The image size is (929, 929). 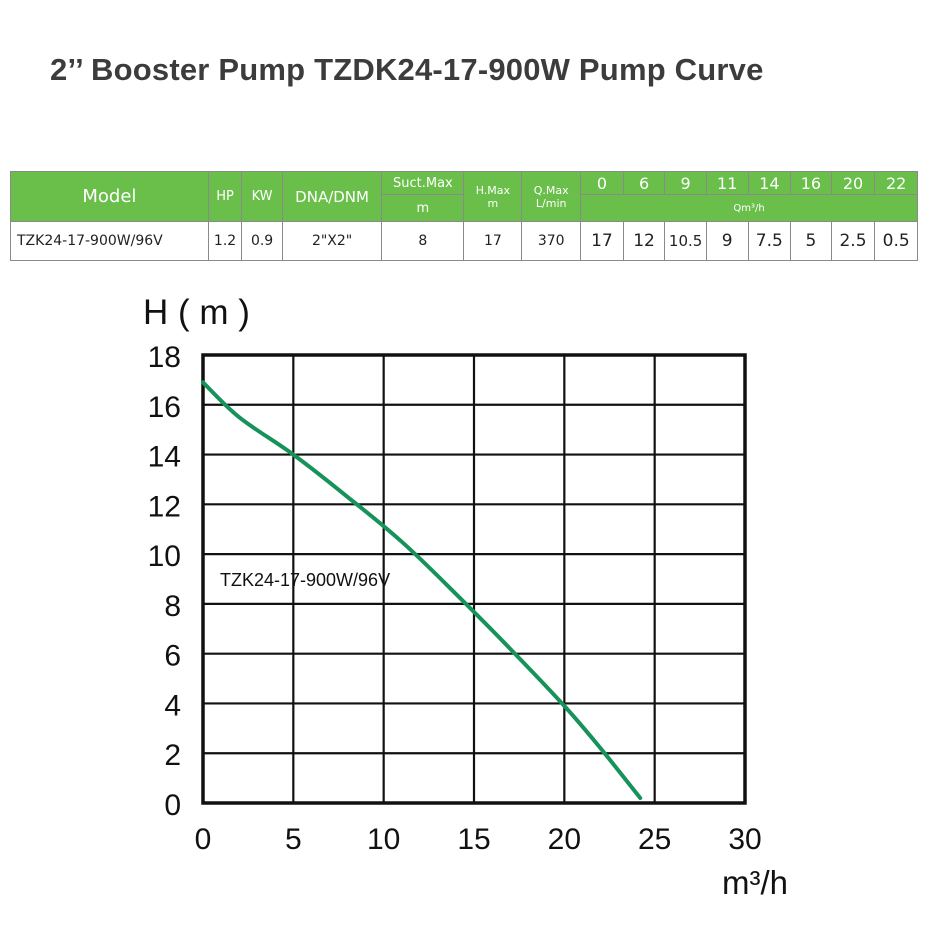 What do you see at coordinates (551, 190) in the screenshot?
I see `header-q-max-label: Q.Max` at bounding box center [551, 190].